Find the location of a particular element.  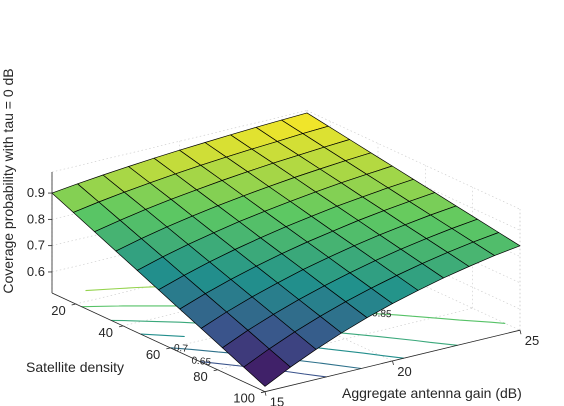

z-tick-label: 0.8 is located at coordinates (36, 218).